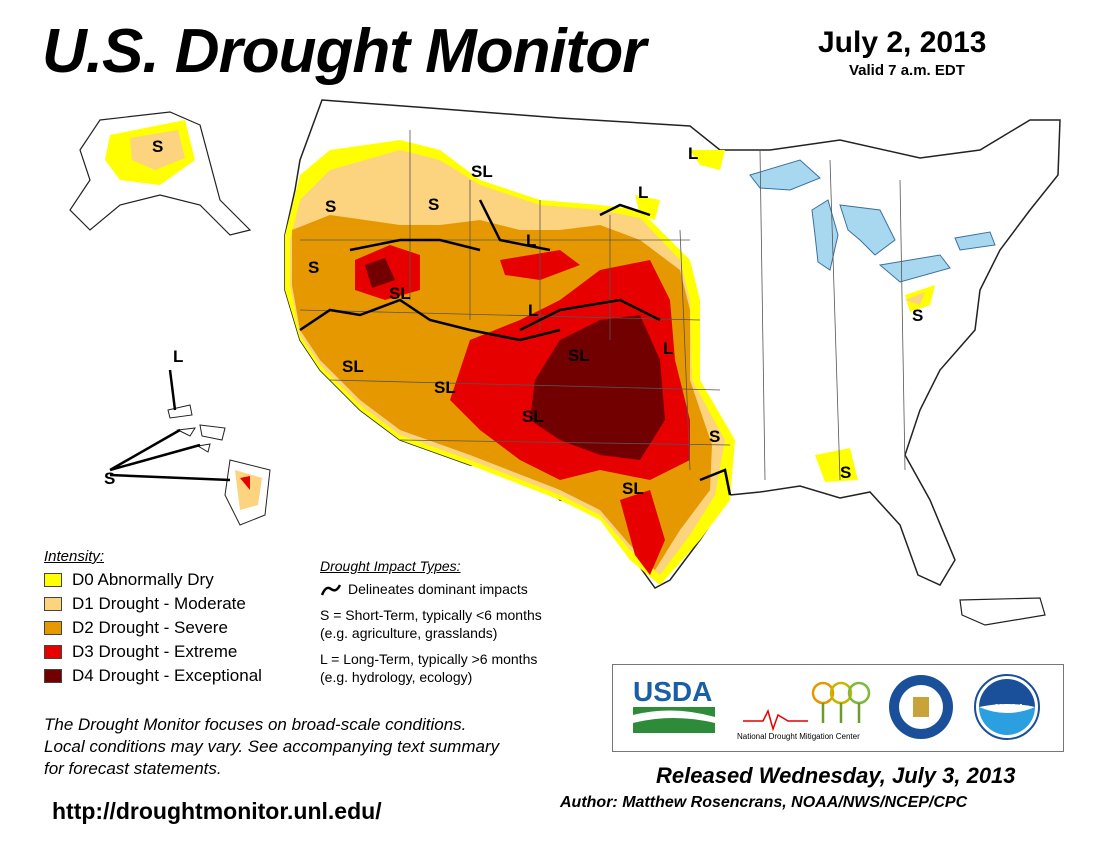 This screenshot has height=850, width=1100. What do you see at coordinates (219, 465) in the screenshot?
I see `hawaii-islands` at bounding box center [219, 465].